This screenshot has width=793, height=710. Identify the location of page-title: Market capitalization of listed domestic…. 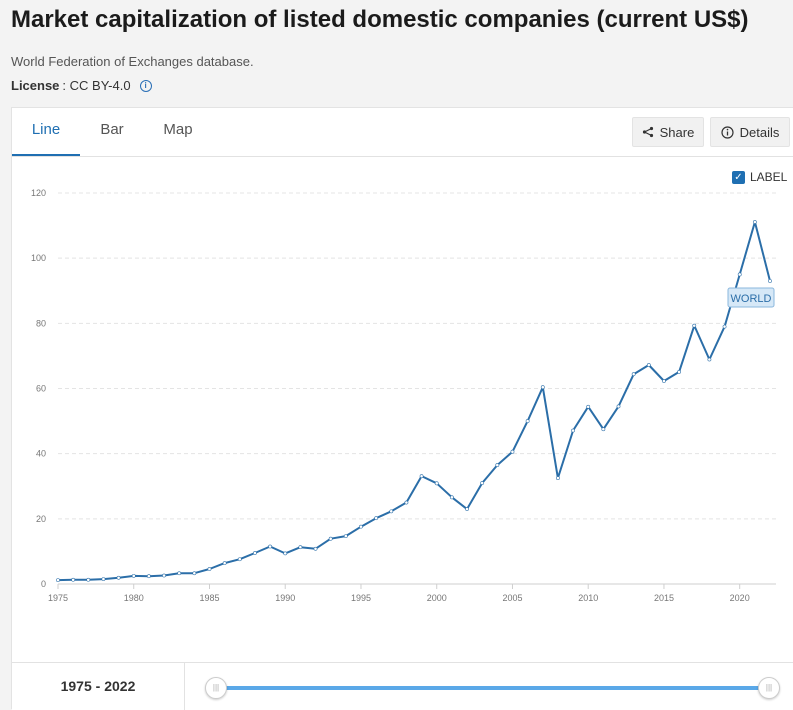
(380, 19).